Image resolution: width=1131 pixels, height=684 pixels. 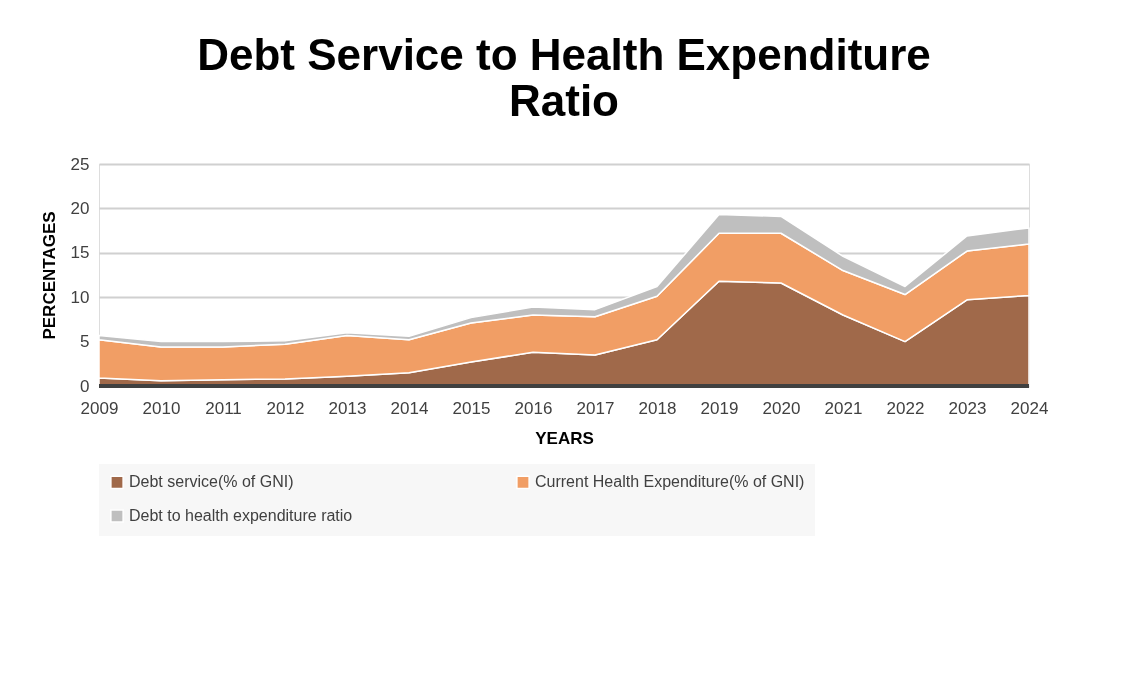 I want to click on text: Ratio, so click(x=564, y=100).